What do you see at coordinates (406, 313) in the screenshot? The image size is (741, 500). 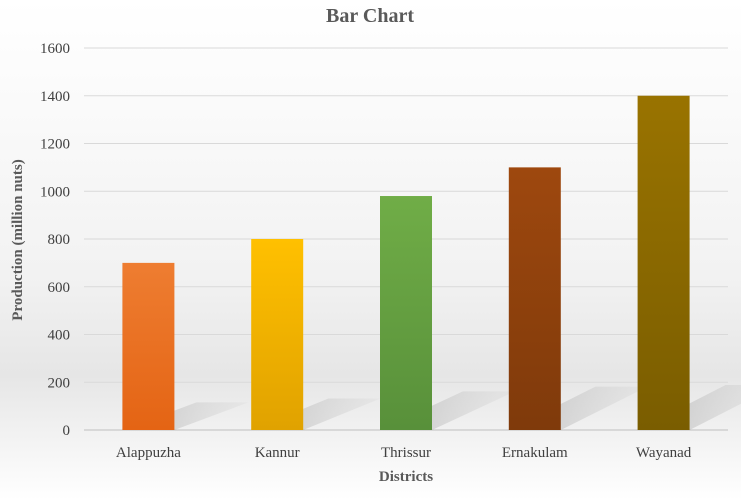 I see `bar-thrissur` at bounding box center [406, 313].